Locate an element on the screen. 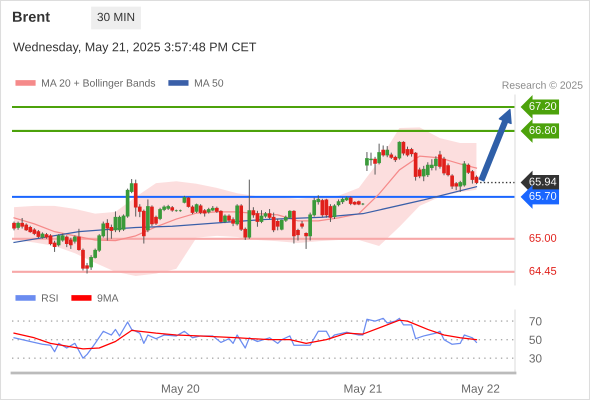  ref-line-label: 65.70 is located at coordinates (542, 196).